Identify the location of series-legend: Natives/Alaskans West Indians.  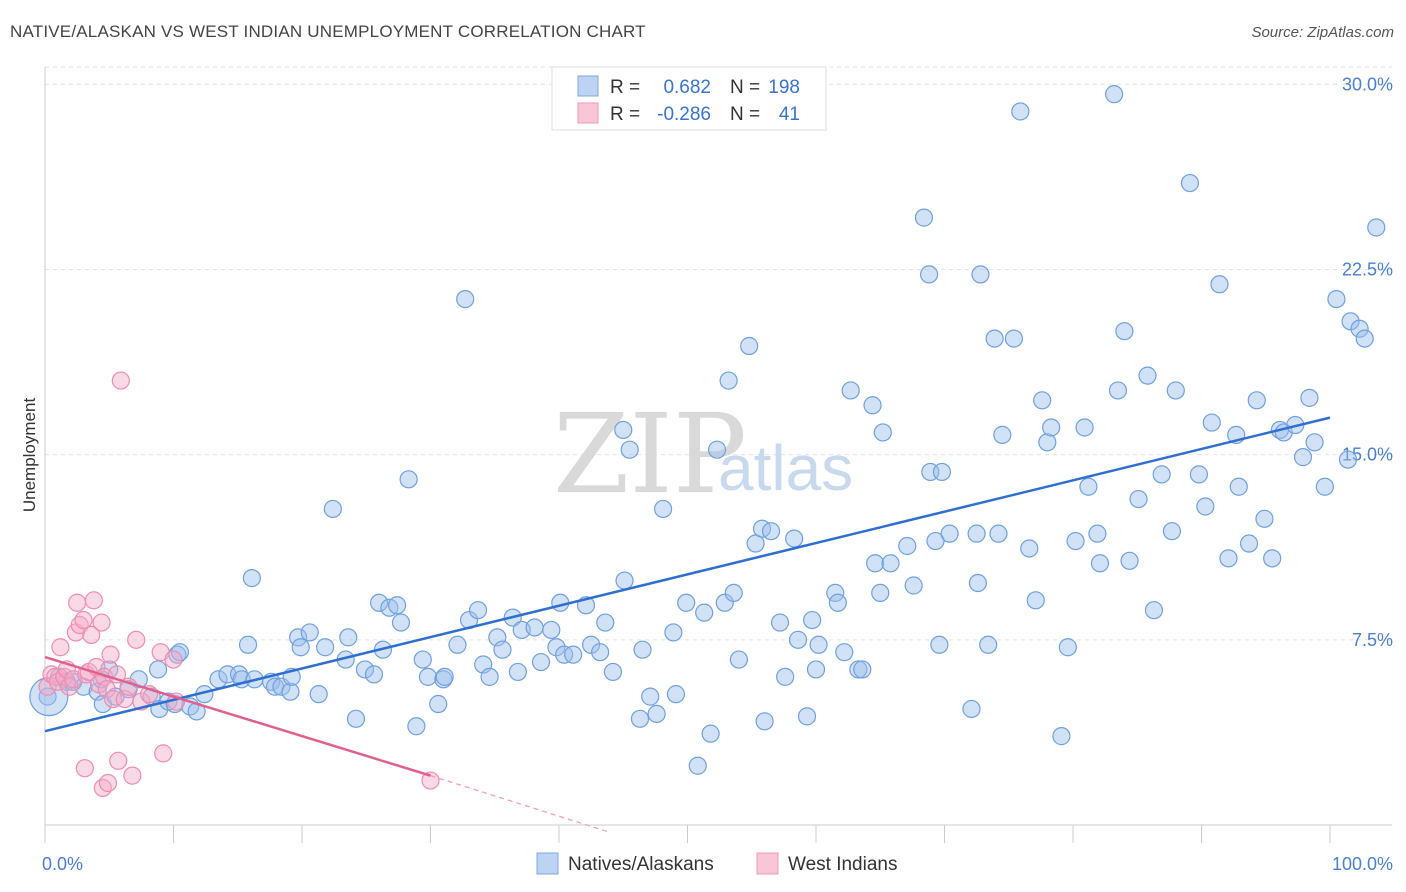
(716, 863).